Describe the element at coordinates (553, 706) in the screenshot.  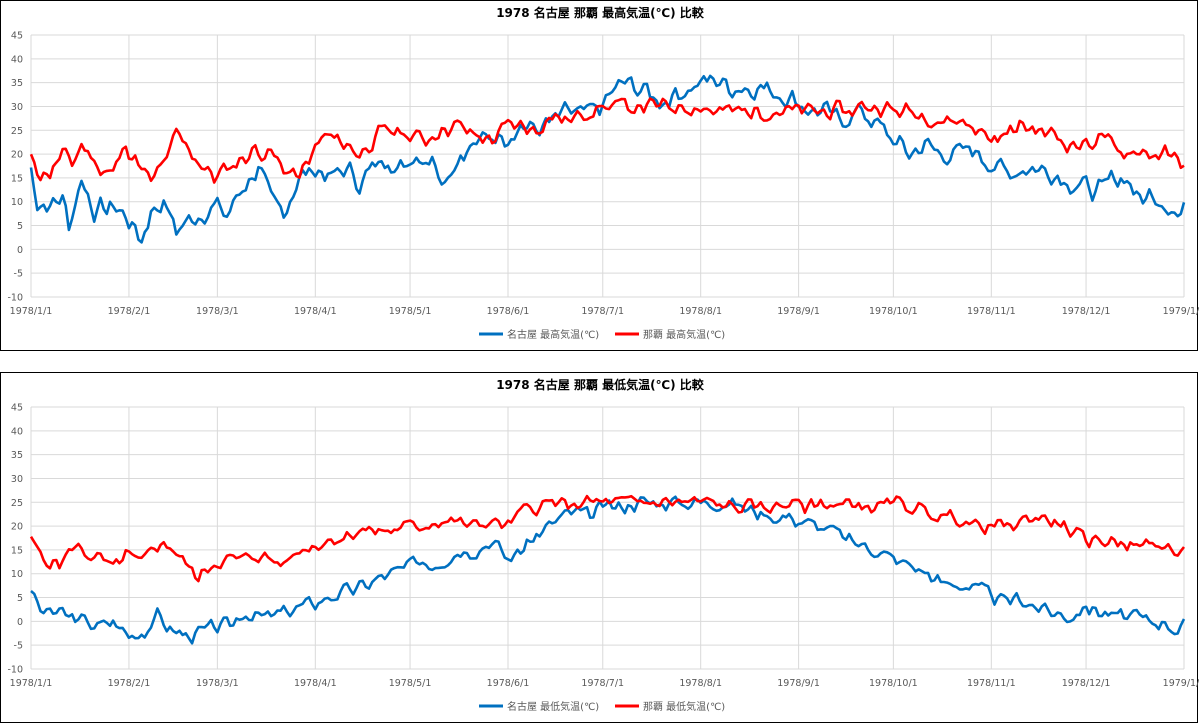
I see `legend-label: 名古屋 最低気温(℃)` at that location.